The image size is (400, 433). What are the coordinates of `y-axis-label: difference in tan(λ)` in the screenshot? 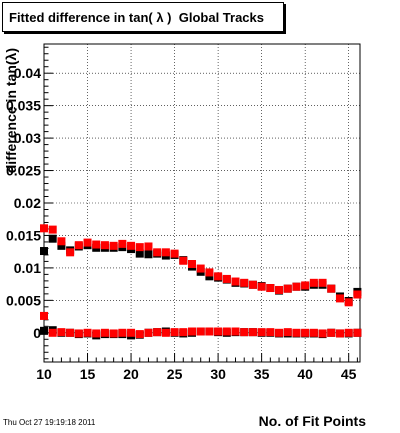 It's located at (11, 110).